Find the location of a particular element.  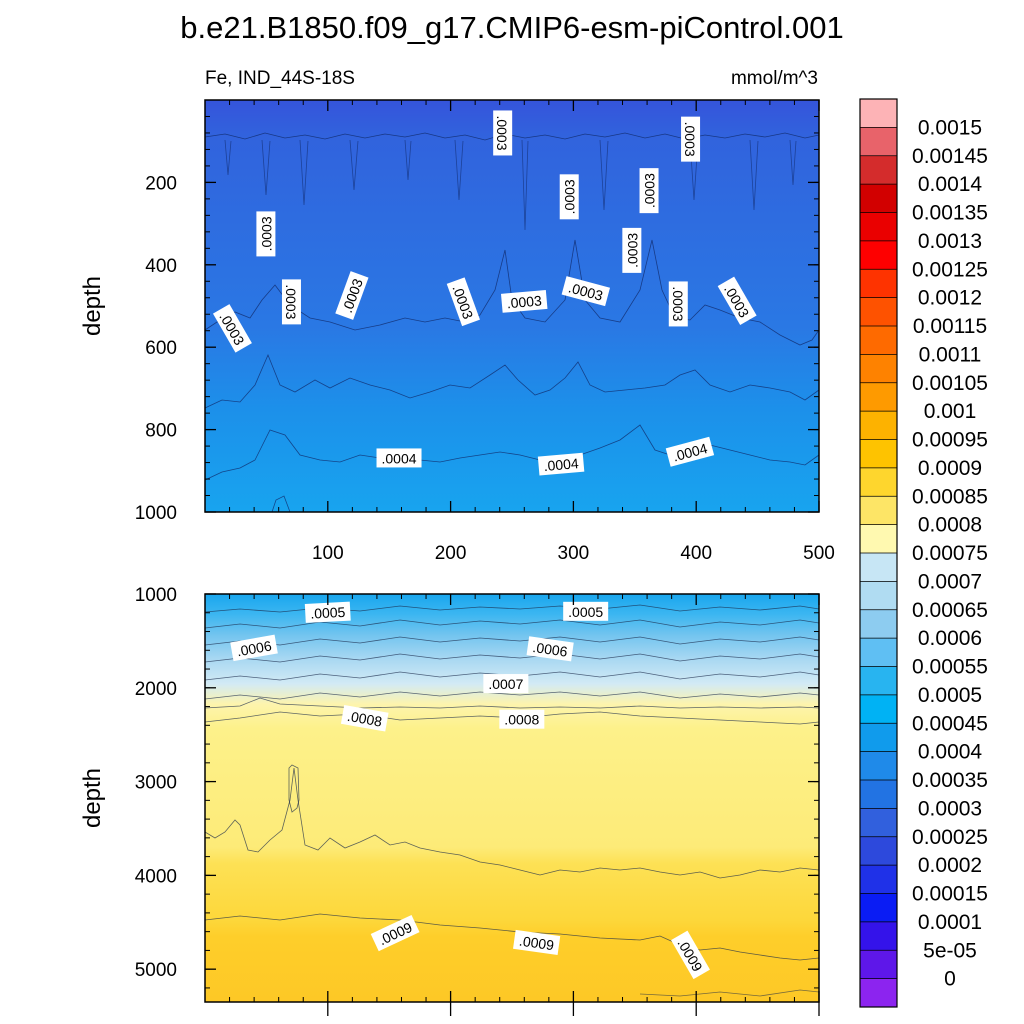

colorbar-label: 0.00135 is located at coordinates (950, 213).